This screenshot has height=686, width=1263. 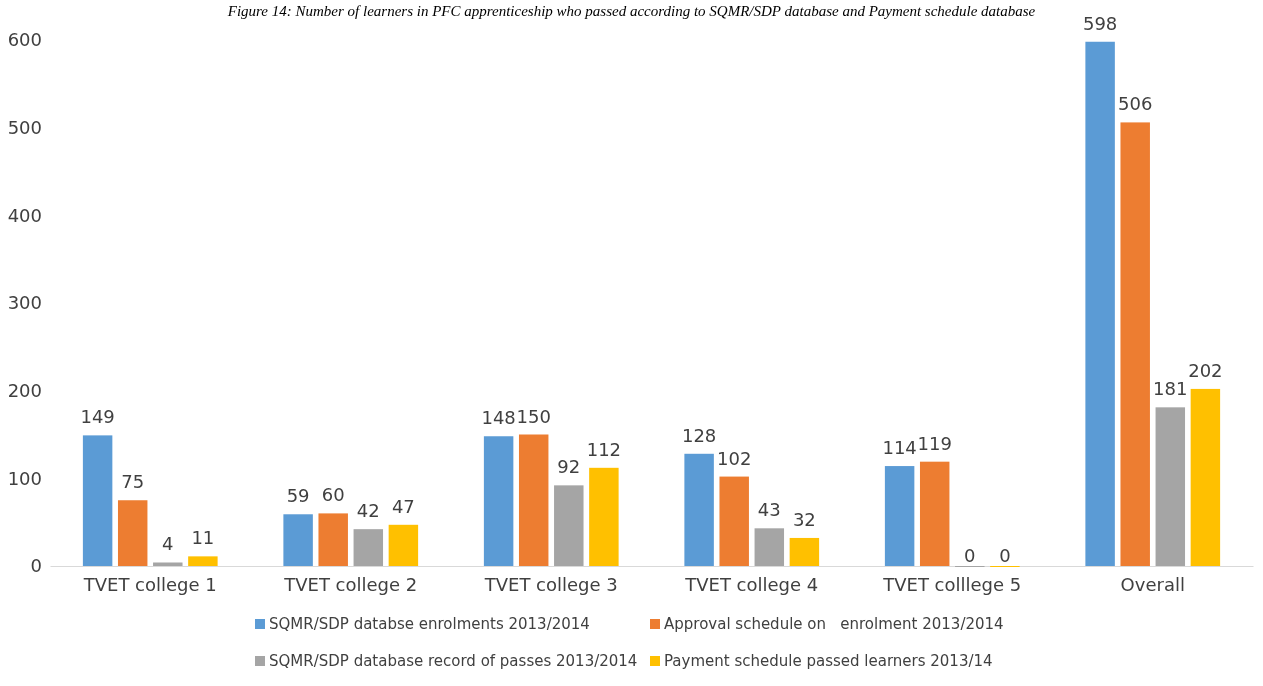 I want to click on data-label: 42, so click(x=368, y=511).